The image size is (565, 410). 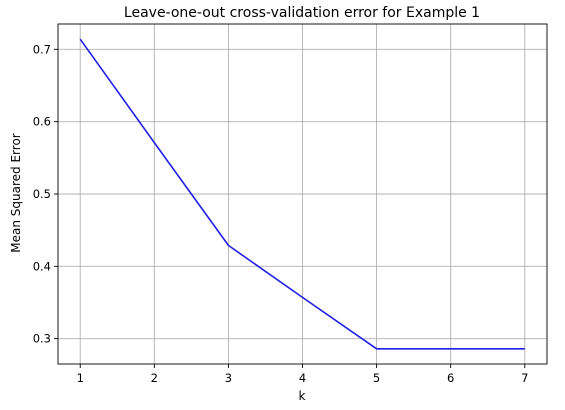 I want to click on x-tick-label: 7, so click(x=524, y=378).